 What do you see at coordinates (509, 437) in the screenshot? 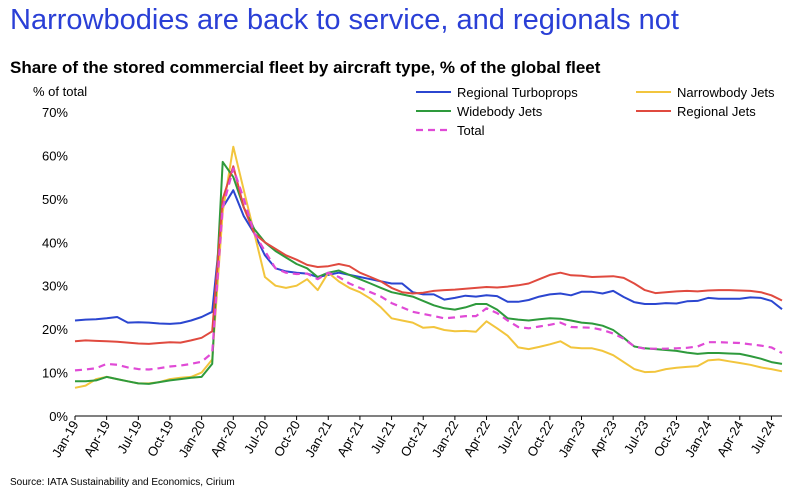
I see `x-tick-label: Jul-22` at bounding box center [509, 437].